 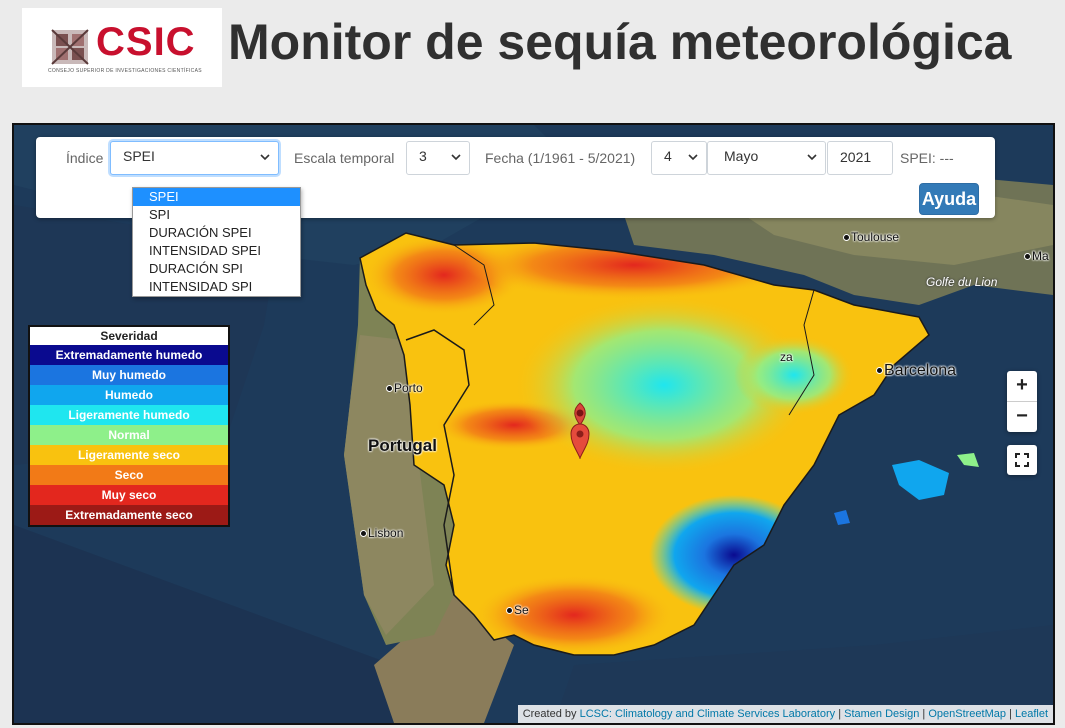 I want to click on month-select-value: Mayo, so click(x=741, y=156).